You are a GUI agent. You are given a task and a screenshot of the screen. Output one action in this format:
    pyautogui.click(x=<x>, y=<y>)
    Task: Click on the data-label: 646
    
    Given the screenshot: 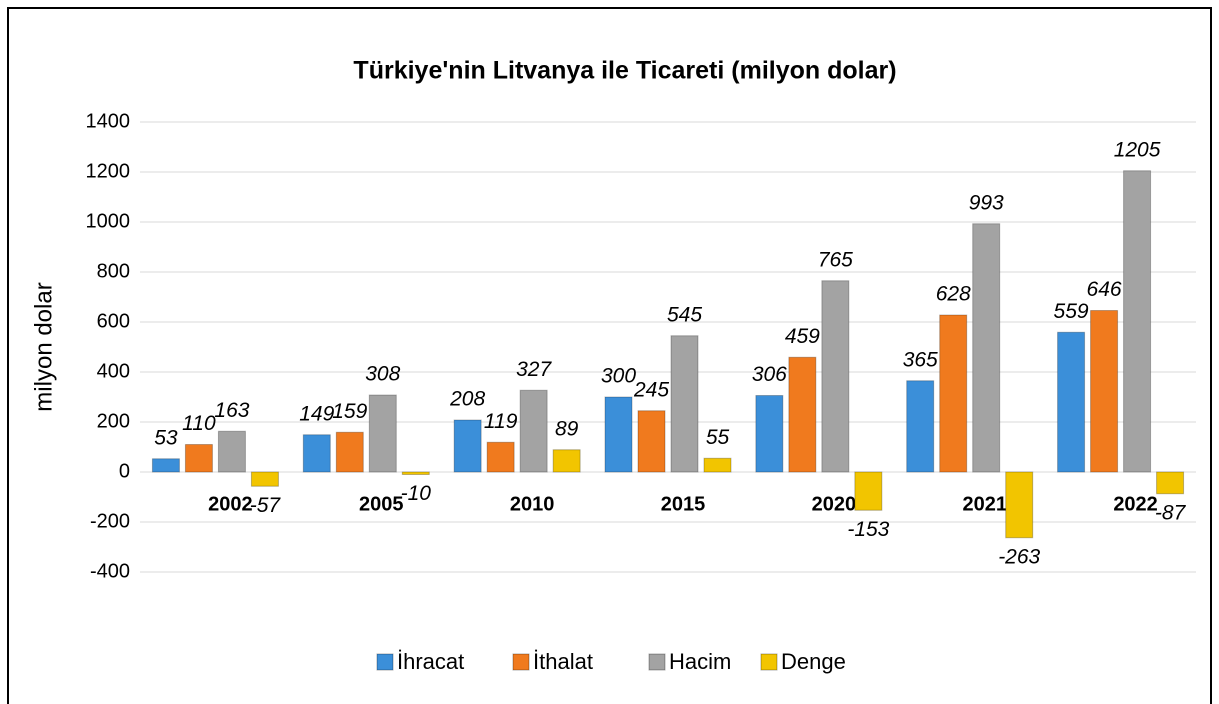 What is the action you would take?
    pyautogui.click(x=1104, y=289)
    